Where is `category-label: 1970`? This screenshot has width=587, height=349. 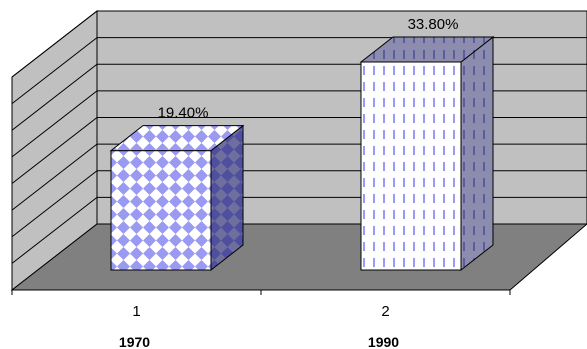 category-label: 1970 is located at coordinates (134, 341).